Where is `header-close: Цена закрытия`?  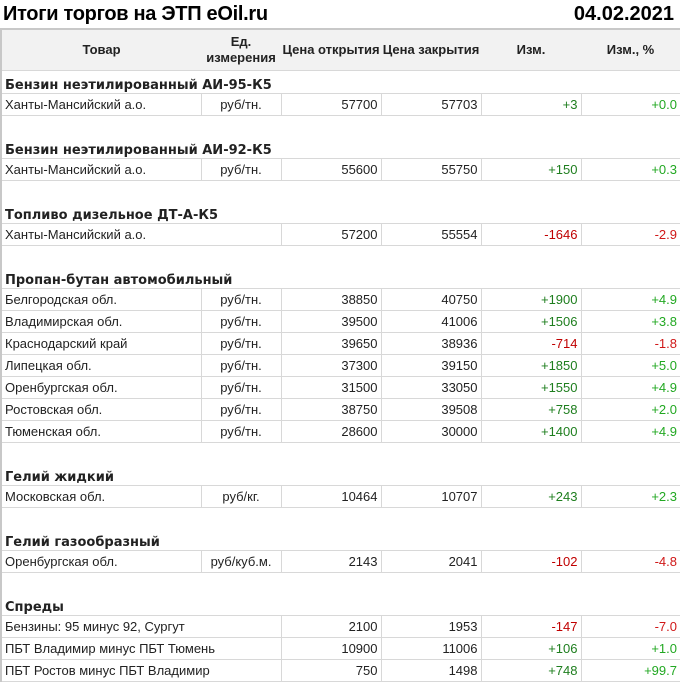 header-close: Цена закрытия is located at coordinates (431, 50).